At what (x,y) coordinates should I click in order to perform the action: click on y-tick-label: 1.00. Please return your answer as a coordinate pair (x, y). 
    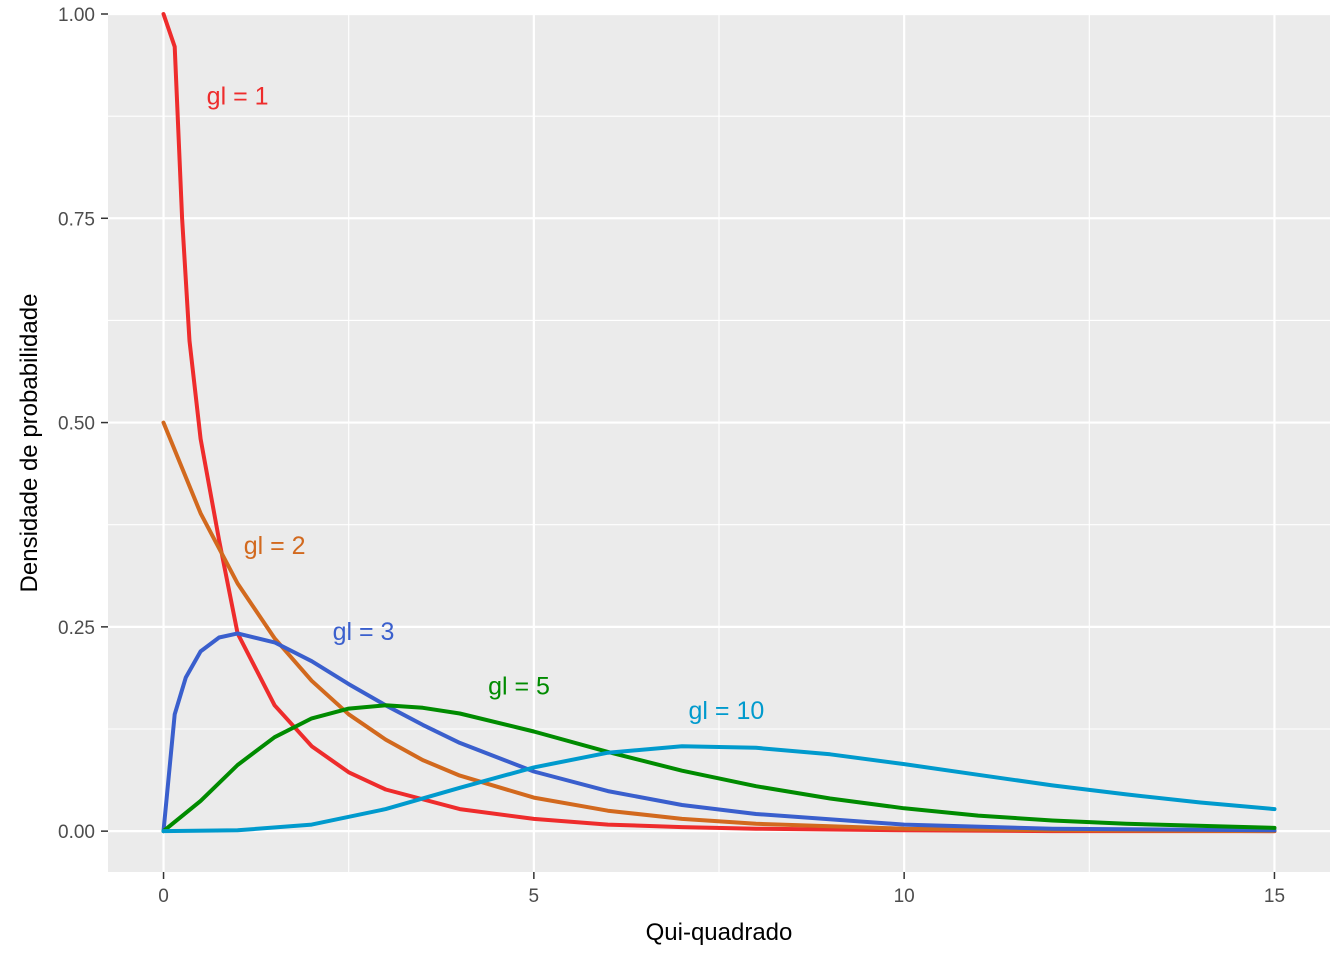
    Looking at the image, I should click on (76, 15).